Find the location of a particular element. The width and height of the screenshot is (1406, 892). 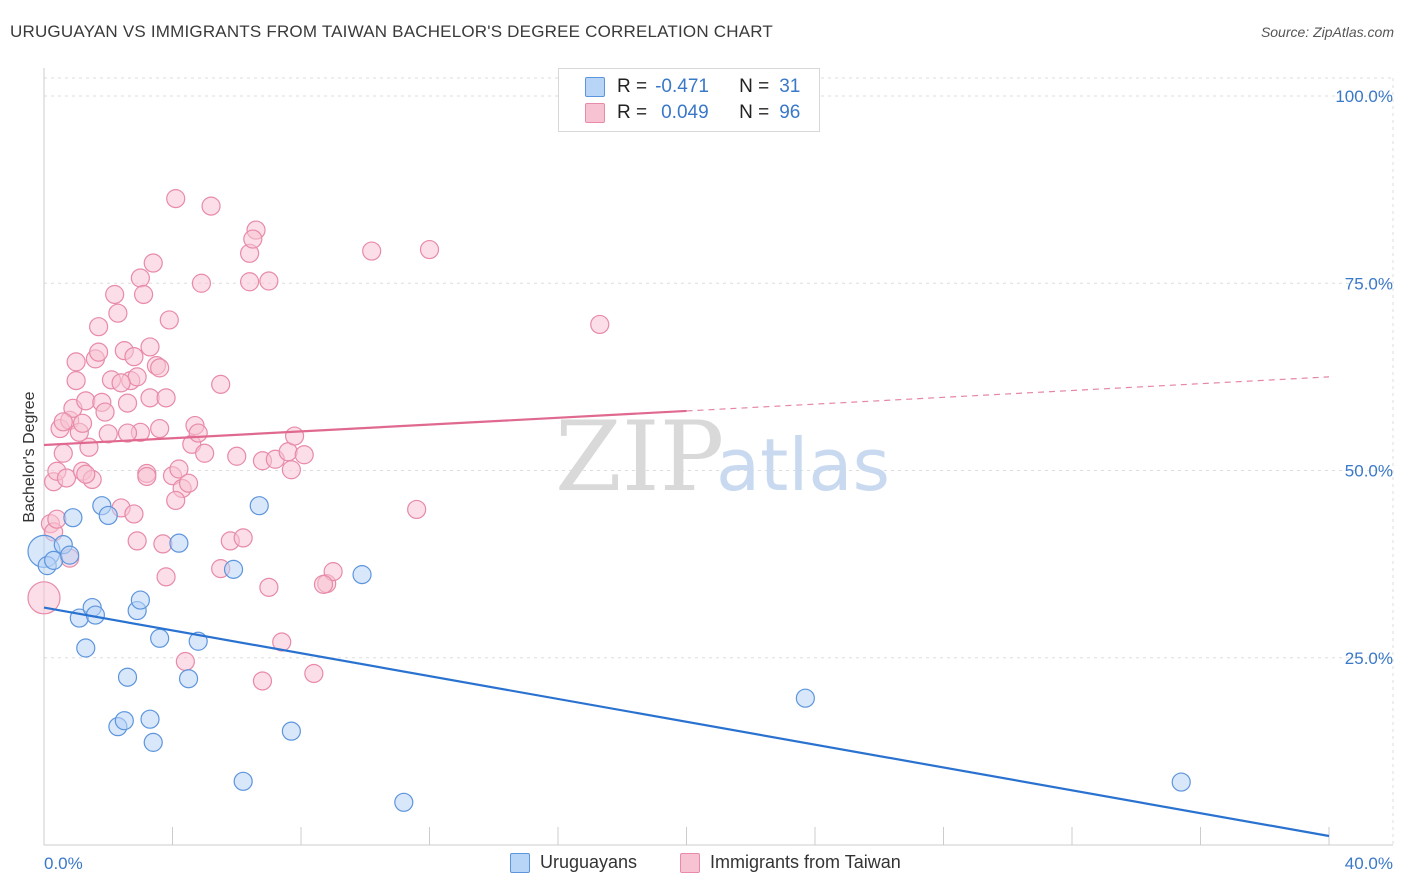

series-legend: Uruguayans Immigrants from Taiwan is located at coordinates (703, 865).